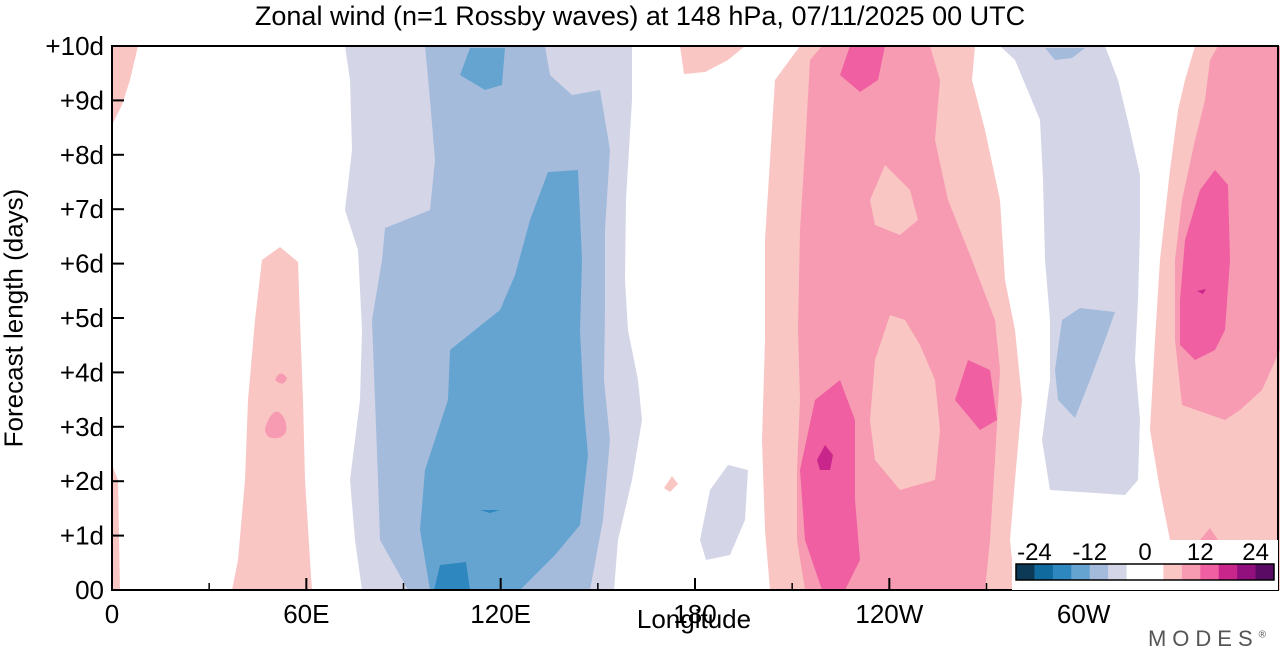  Describe the element at coordinates (125, 85) in the screenshot. I see `contour-pos-left-edge-top` at that location.